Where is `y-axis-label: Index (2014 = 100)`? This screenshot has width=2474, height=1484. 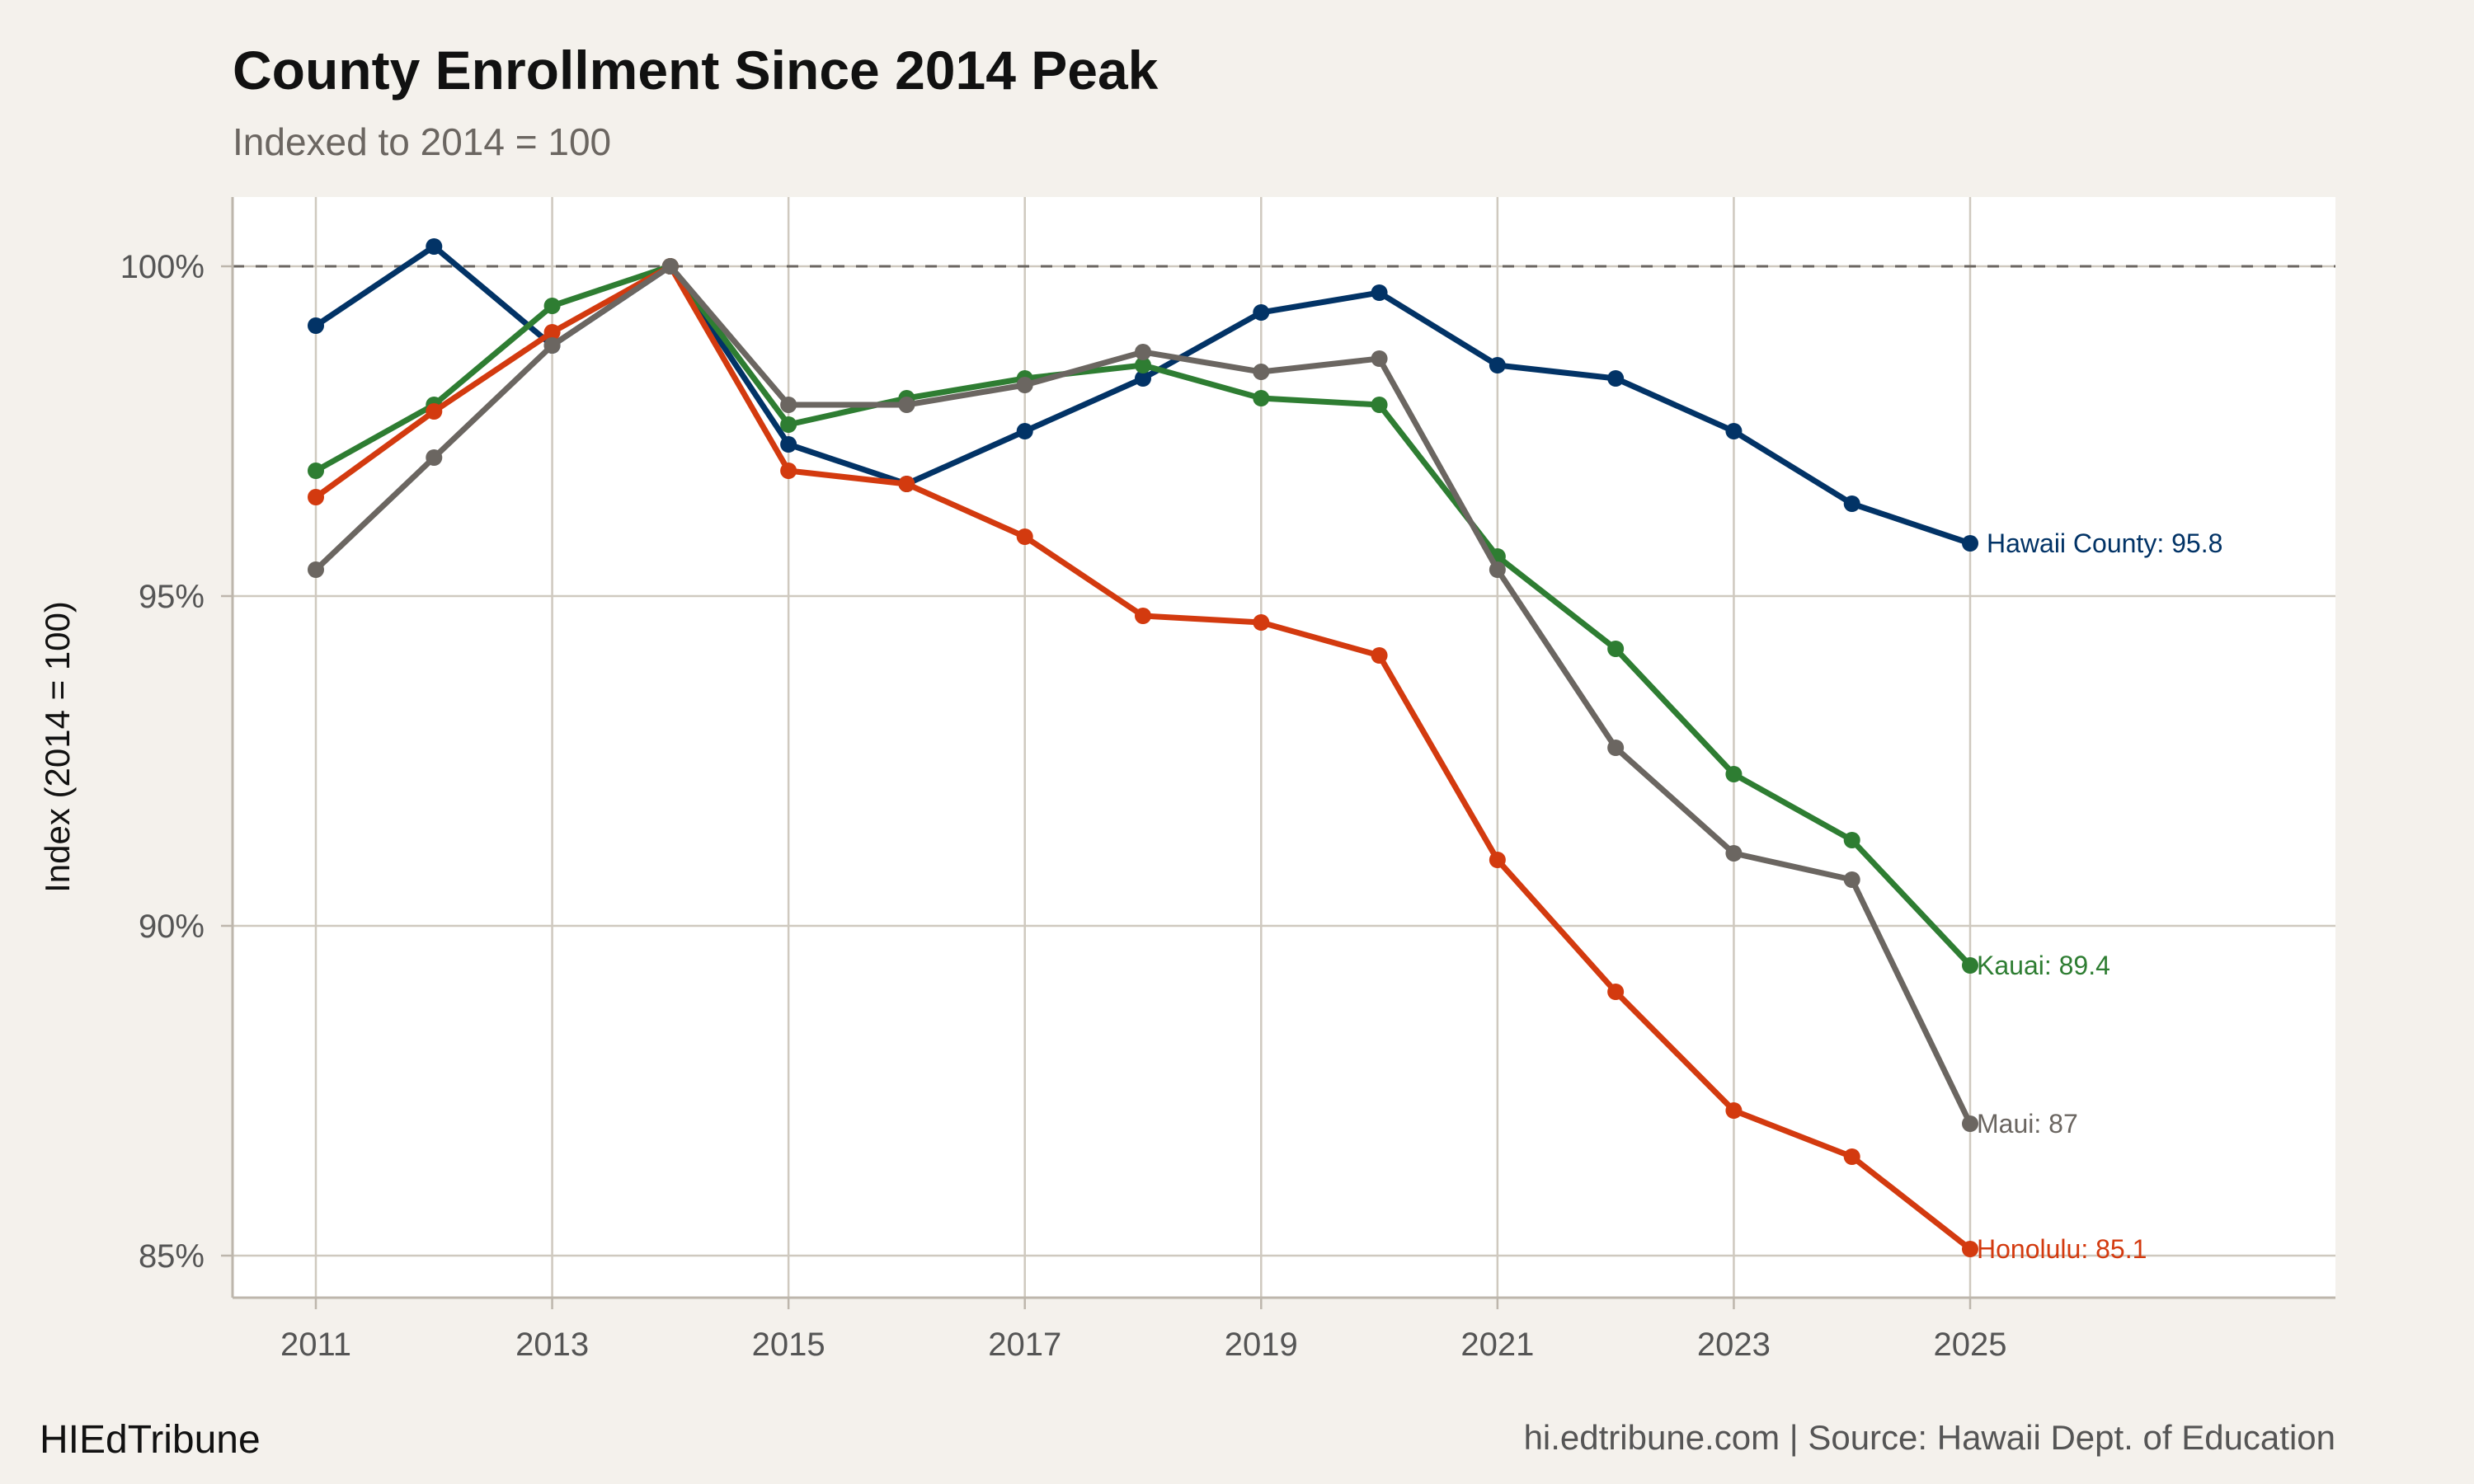
y-axis-label: Index (2014 = 100) is located at coordinates (57, 747).